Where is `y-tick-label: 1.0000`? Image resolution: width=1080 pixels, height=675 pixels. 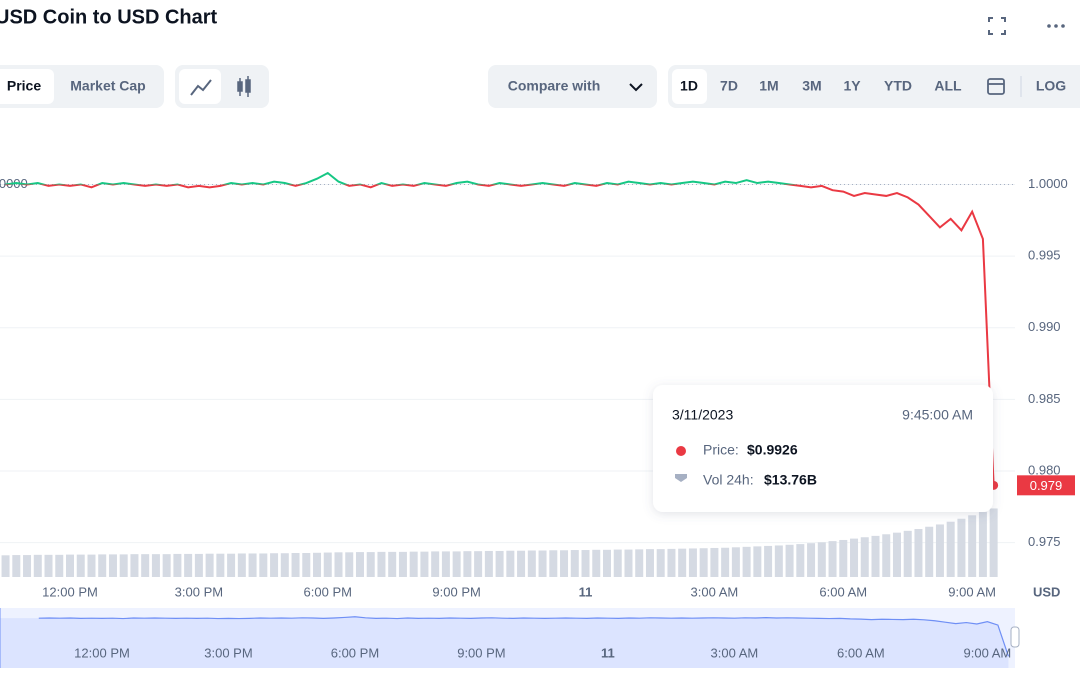 y-tick-label: 1.0000 is located at coordinates (1048, 183).